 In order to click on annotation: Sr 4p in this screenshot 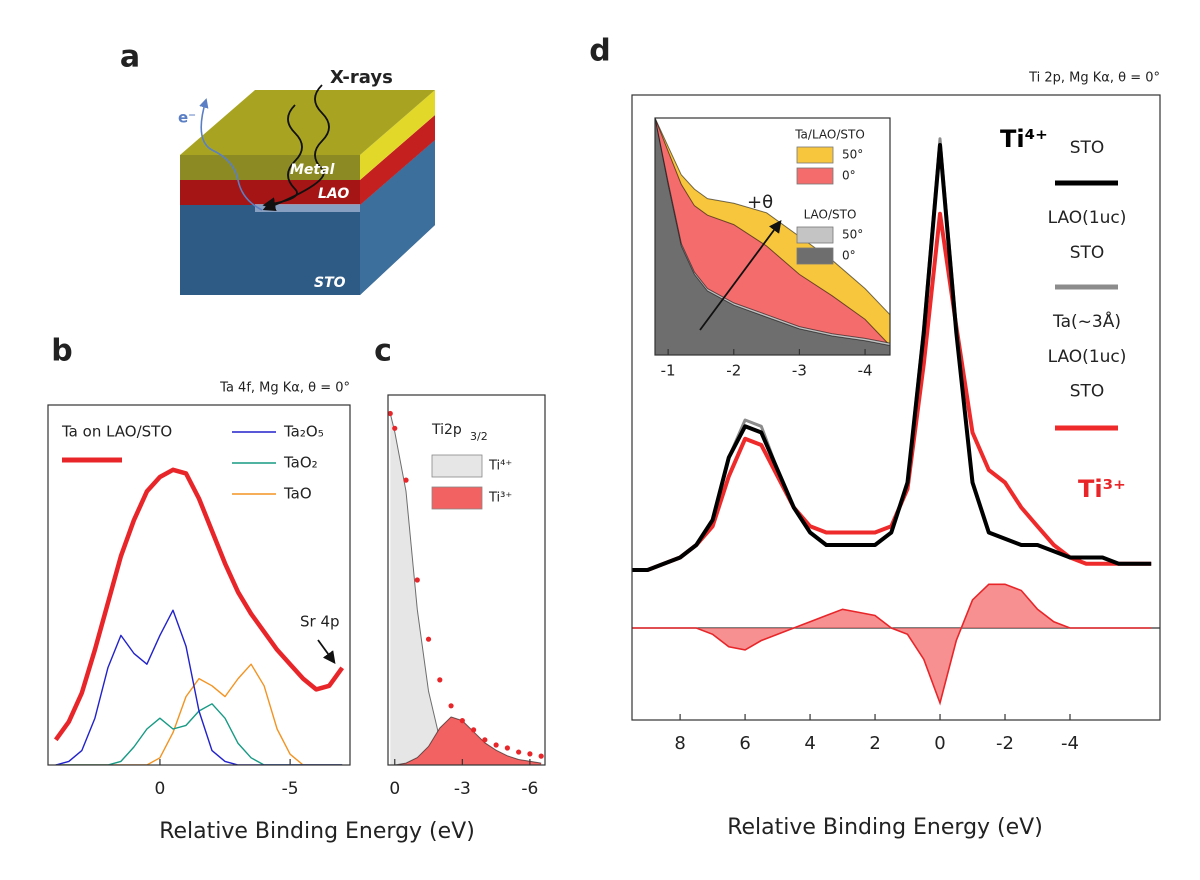, I will do `click(320, 622)`.